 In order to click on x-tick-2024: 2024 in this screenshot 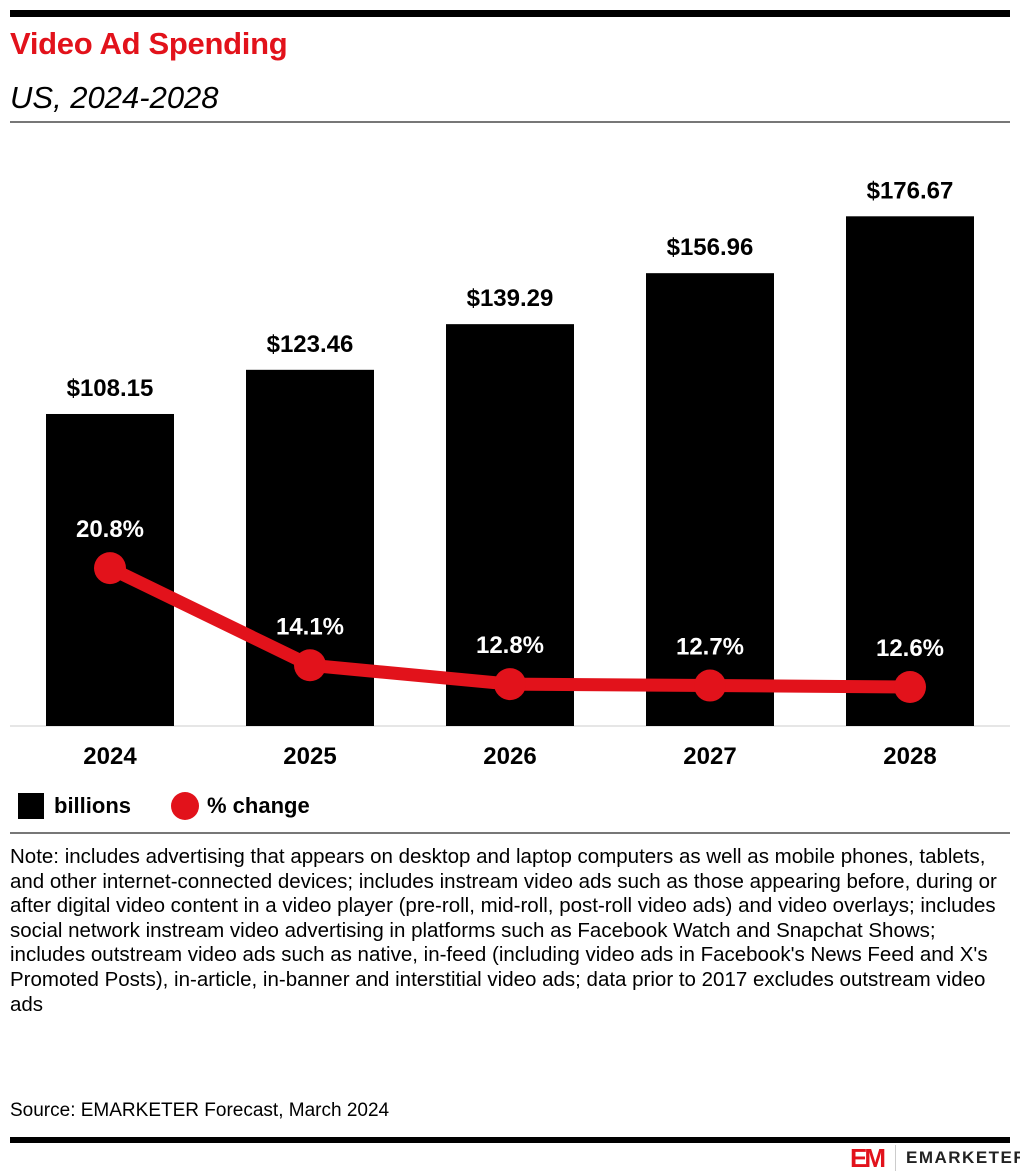, I will do `click(110, 756)`.